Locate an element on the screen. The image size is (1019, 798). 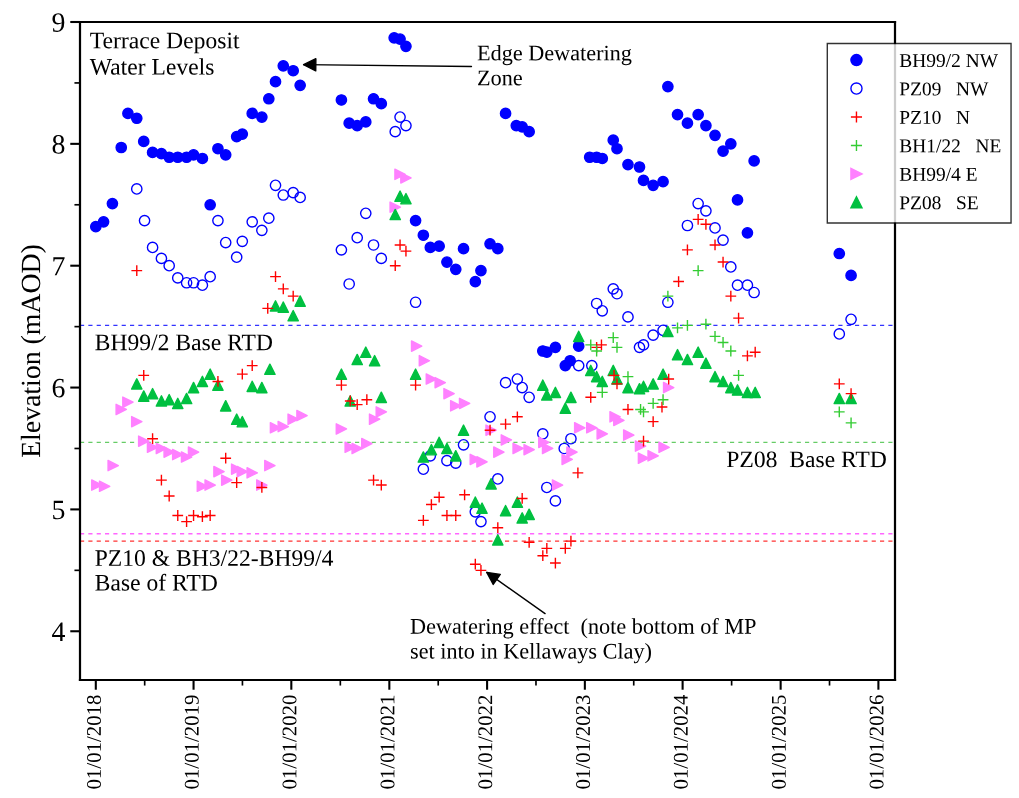
ref-line-label: BH99/2 Base RTD is located at coordinates (184, 342).